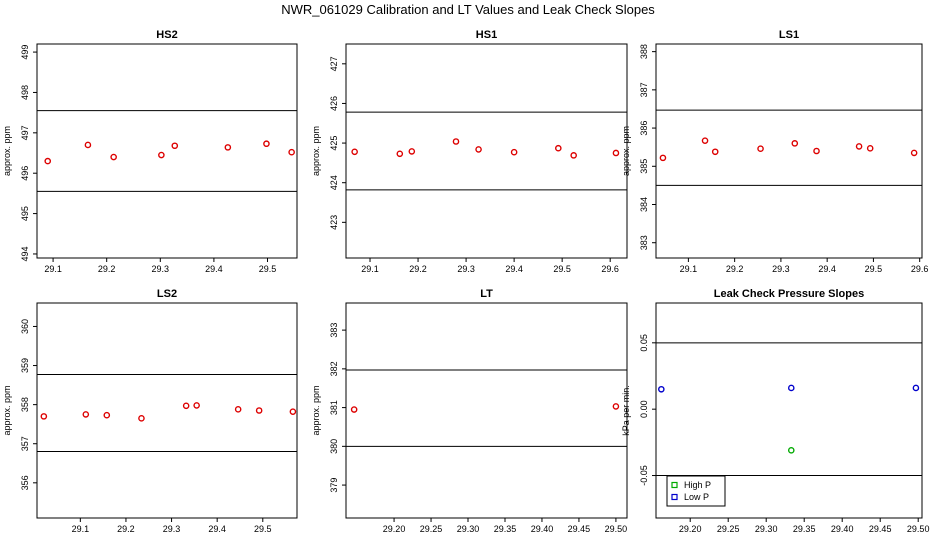  What do you see at coordinates (167, 294) in the screenshot?
I see `panel-title: LS2` at bounding box center [167, 294].